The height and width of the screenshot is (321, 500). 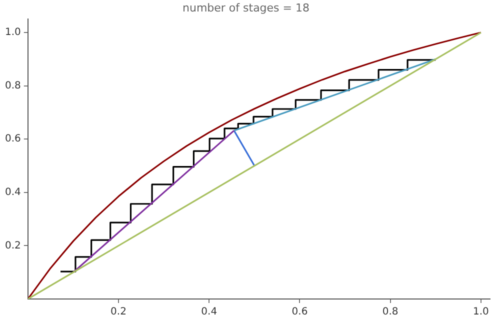 What do you see at coordinates (390, 312) in the screenshot?
I see `x-tick-label: 0.8` at bounding box center [390, 312].